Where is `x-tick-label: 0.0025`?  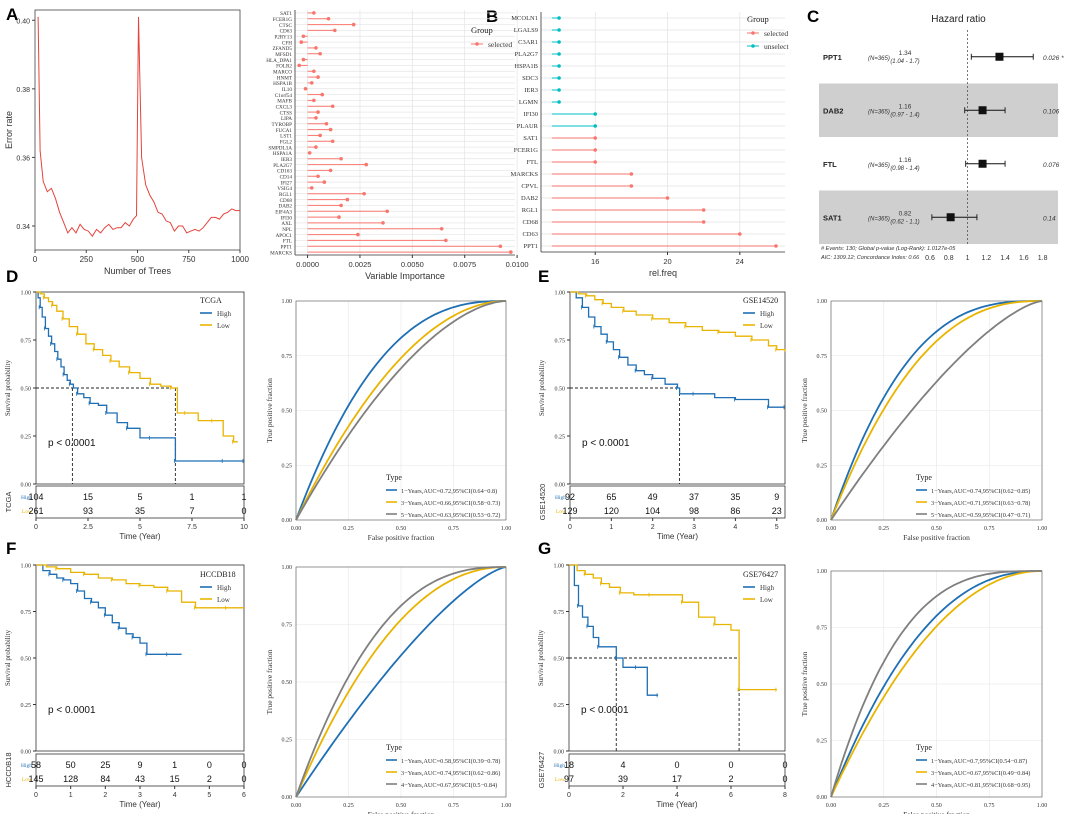 x-tick-label: 0.0025 is located at coordinates (359, 264).